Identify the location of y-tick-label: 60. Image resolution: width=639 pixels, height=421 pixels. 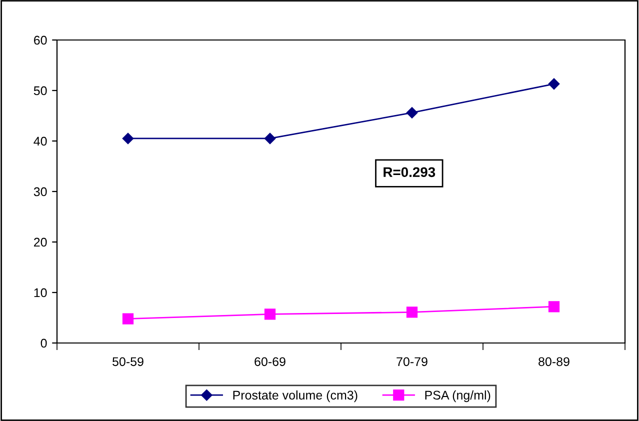
(40, 40).